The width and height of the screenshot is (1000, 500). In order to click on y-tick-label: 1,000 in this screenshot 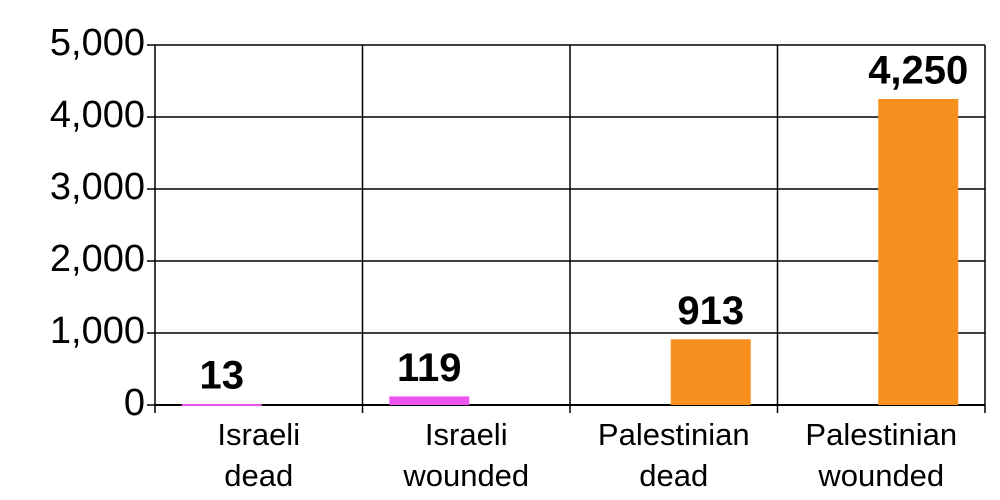, I will do `click(97, 331)`.